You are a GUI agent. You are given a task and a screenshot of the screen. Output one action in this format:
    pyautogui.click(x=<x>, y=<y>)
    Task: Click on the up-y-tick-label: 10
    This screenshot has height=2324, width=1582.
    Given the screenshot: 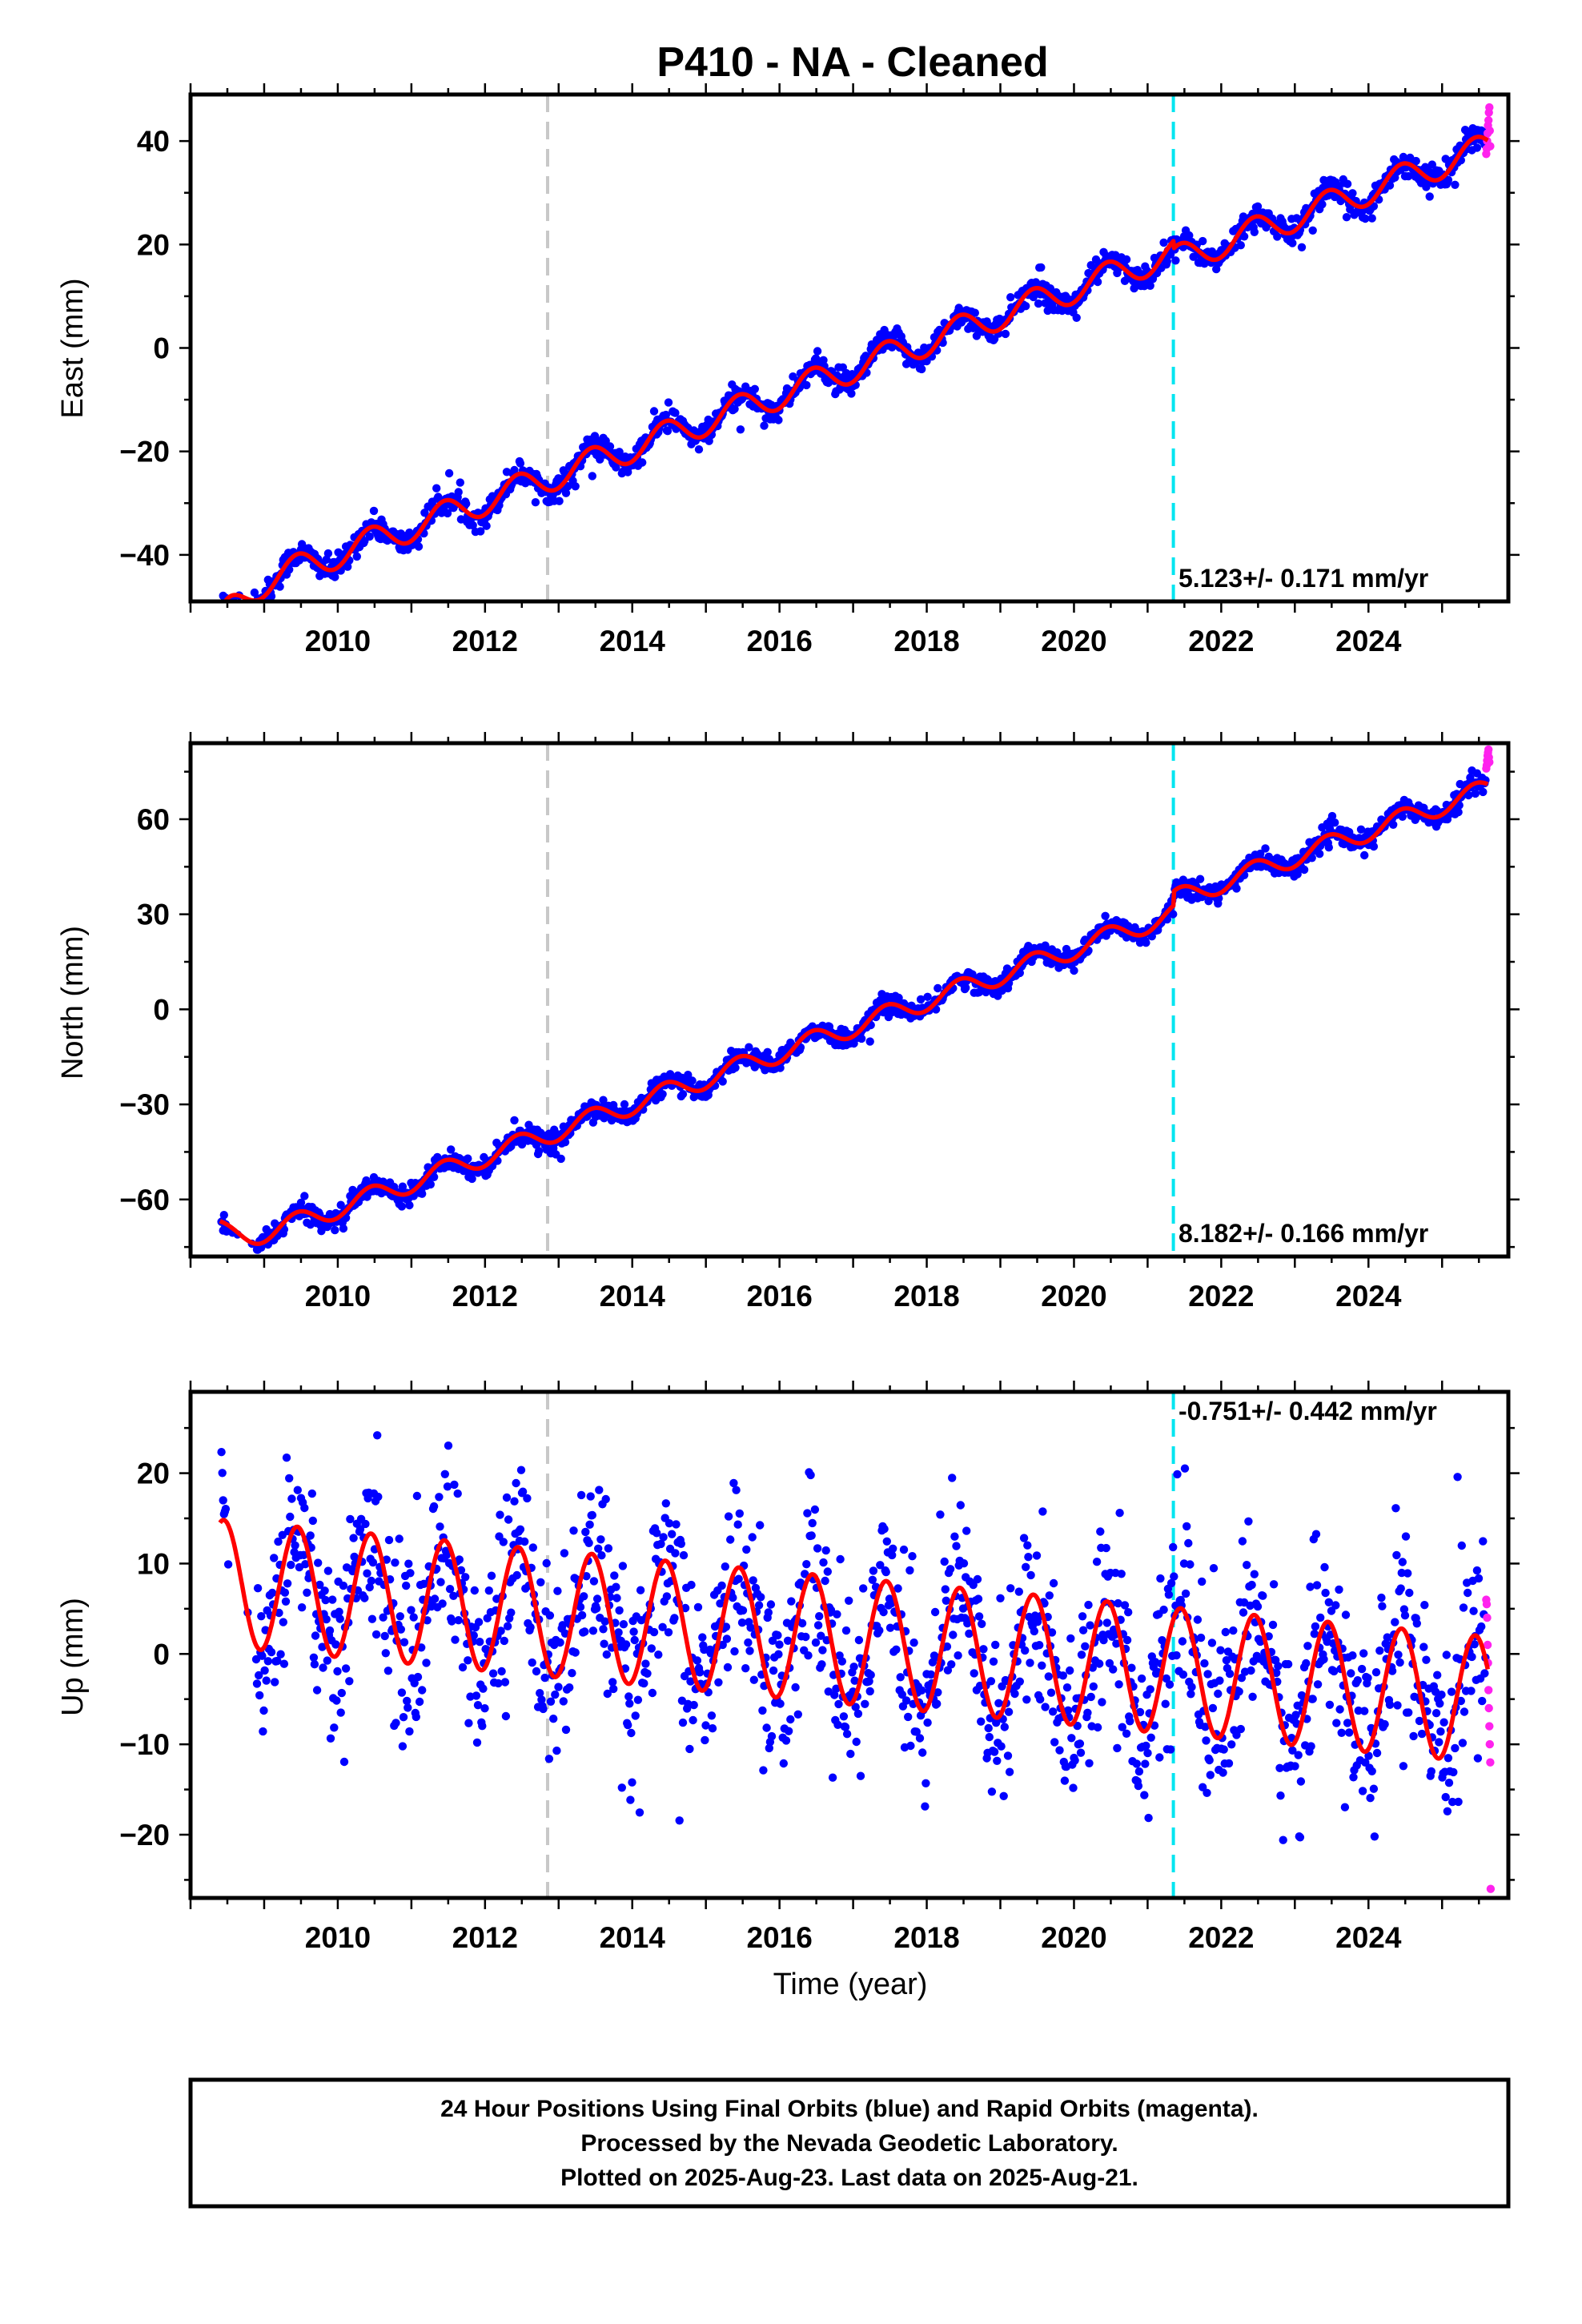 What is the action you would take?
    pyautogui.click(x=154, y=1564)
    